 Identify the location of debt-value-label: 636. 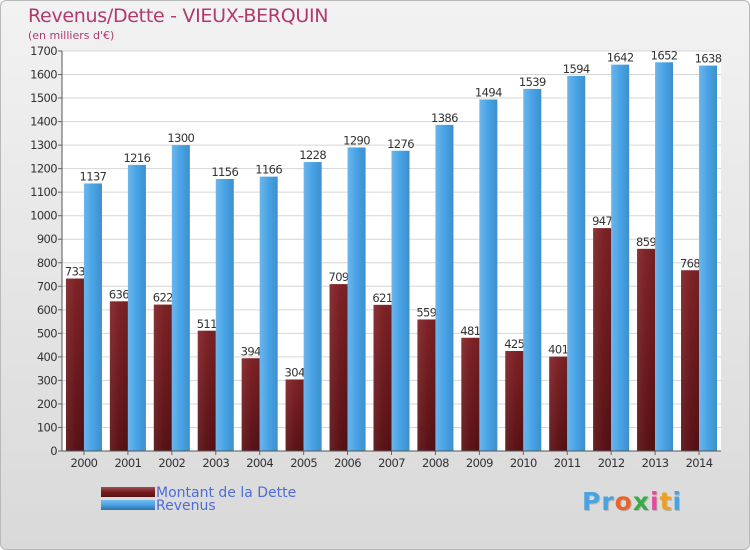
(119, 294).